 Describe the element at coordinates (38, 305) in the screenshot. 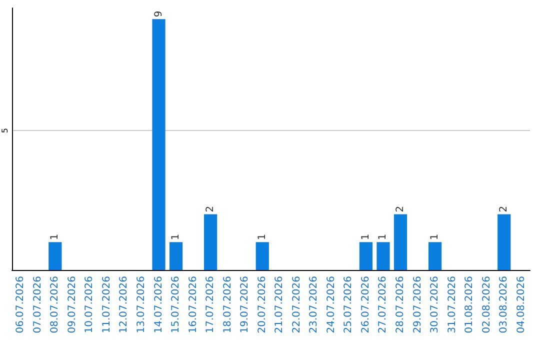

I see `x-tick-label: 07.07.2026` at that location.